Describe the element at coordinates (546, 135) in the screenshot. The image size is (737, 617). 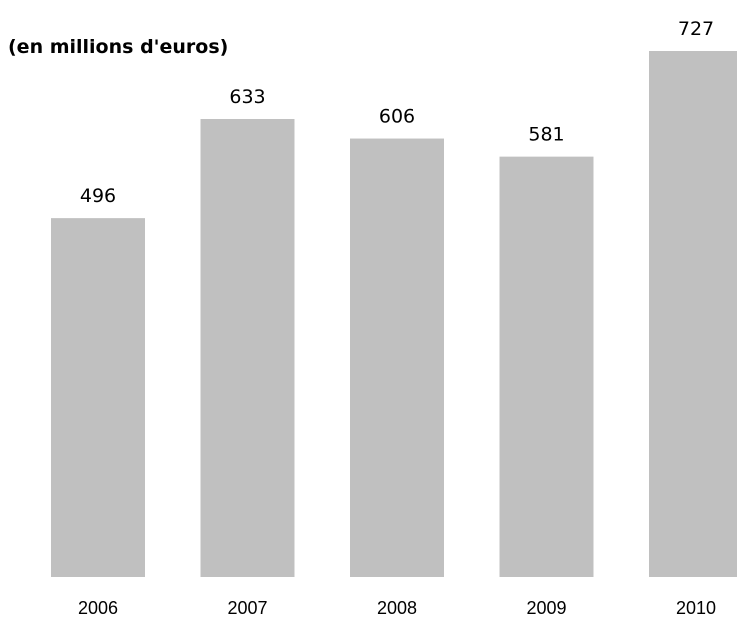
I see `data-label-2009: 581` at that location.